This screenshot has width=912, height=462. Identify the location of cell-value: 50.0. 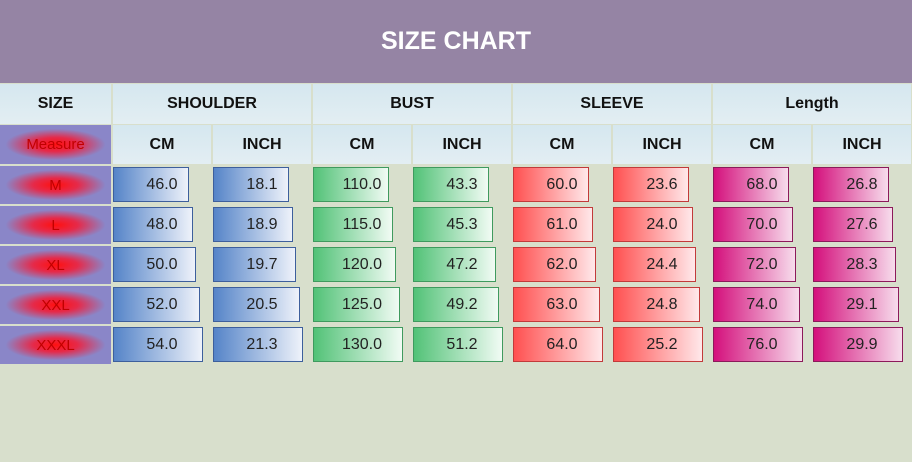
(162, 264).